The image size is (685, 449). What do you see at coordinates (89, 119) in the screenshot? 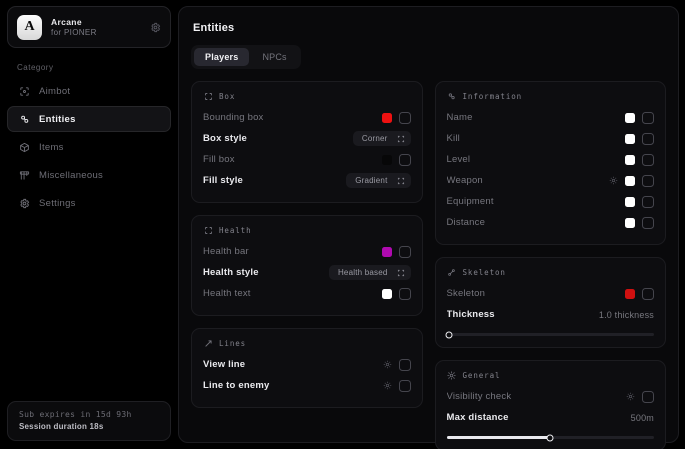
I see `sidebar-item-entities: Entities` at bounding box center [89, 119].